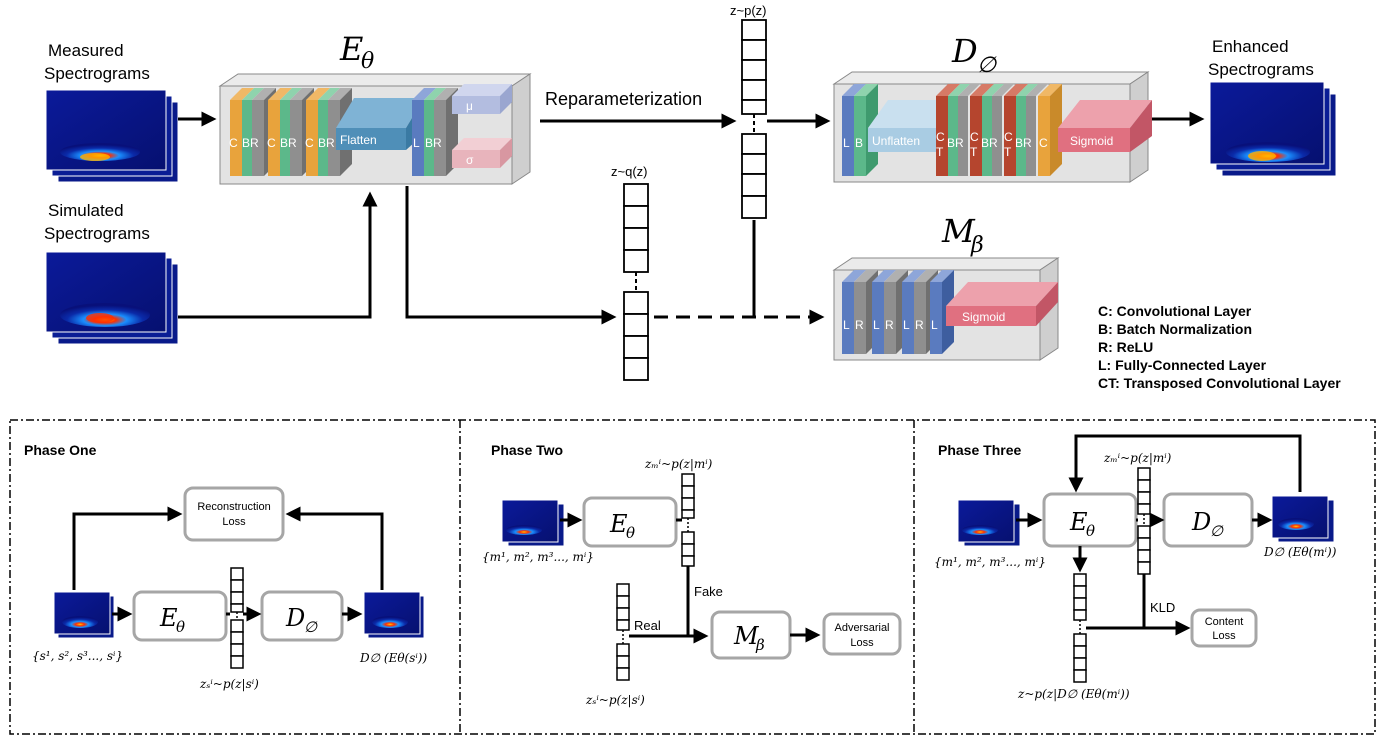 Image resolution: width=1387 pixels, height=739 pixels. Describe the element at coordinates (1043, 143) in the screenshot. I see `dec-layer-c4: C` at that location.